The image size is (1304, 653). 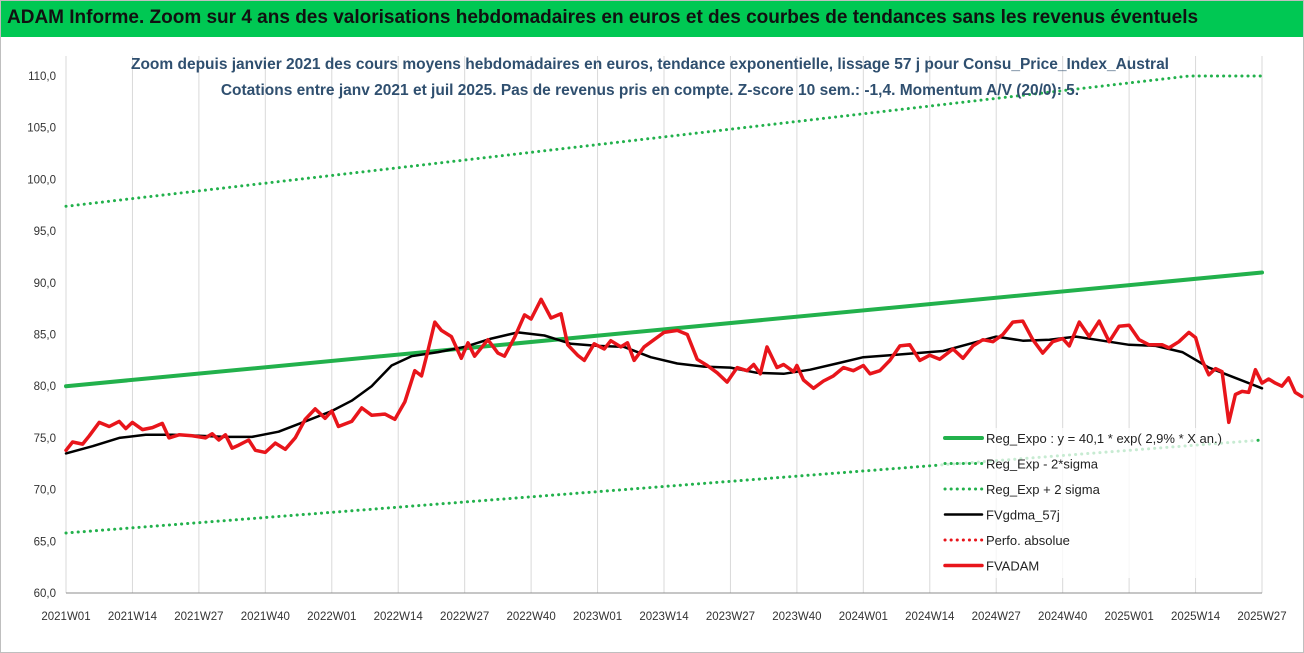 I want to click on x-tick-label: 2024W14, so click(x=930, y=617).